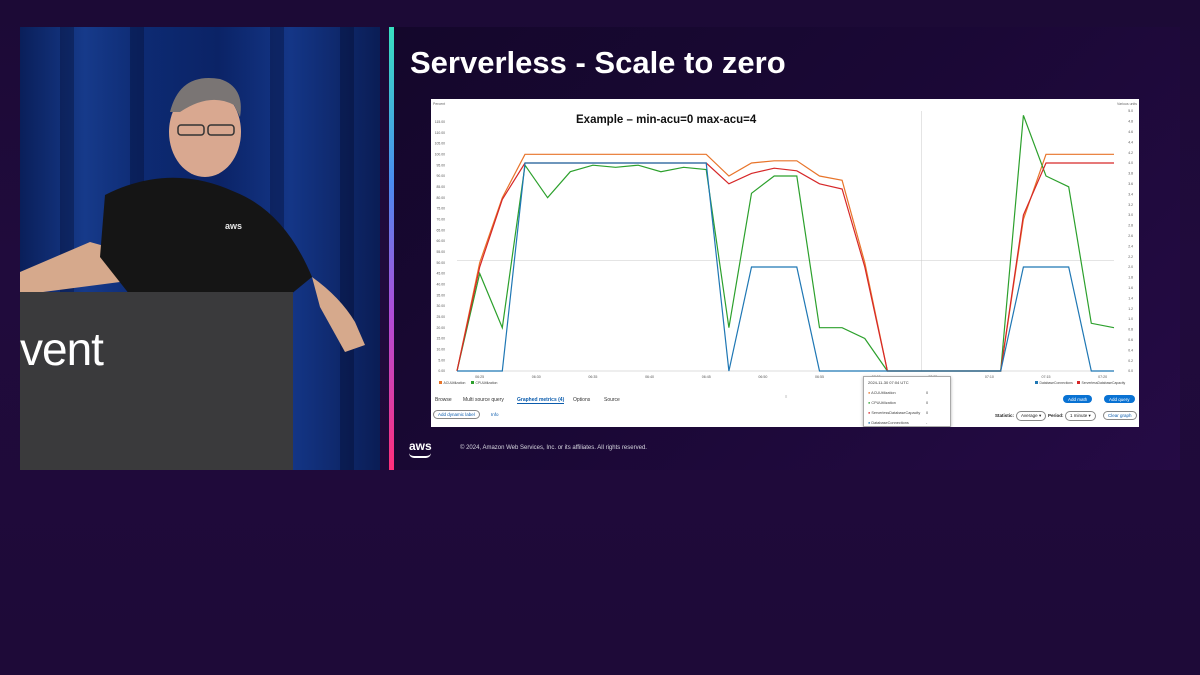 This screenshot has height=675, width=1200. Describe the element at coordinates (1119, 399) in the screenshot. I see `add-query-button: Add query` at that location.